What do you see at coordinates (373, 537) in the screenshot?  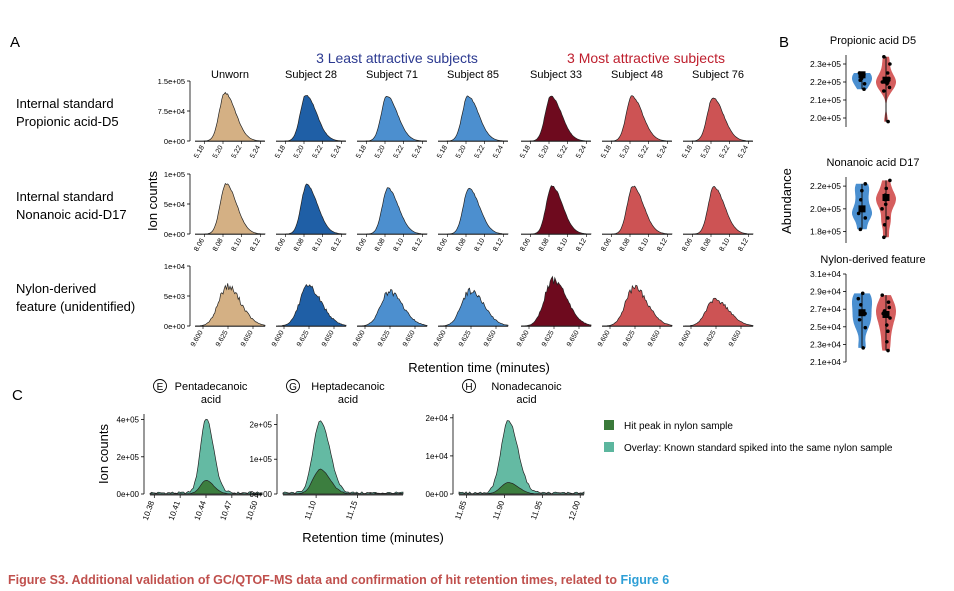 I see `panel-c-x-axis-label: Retention time (minutes)` at bounding box center [373, 537].